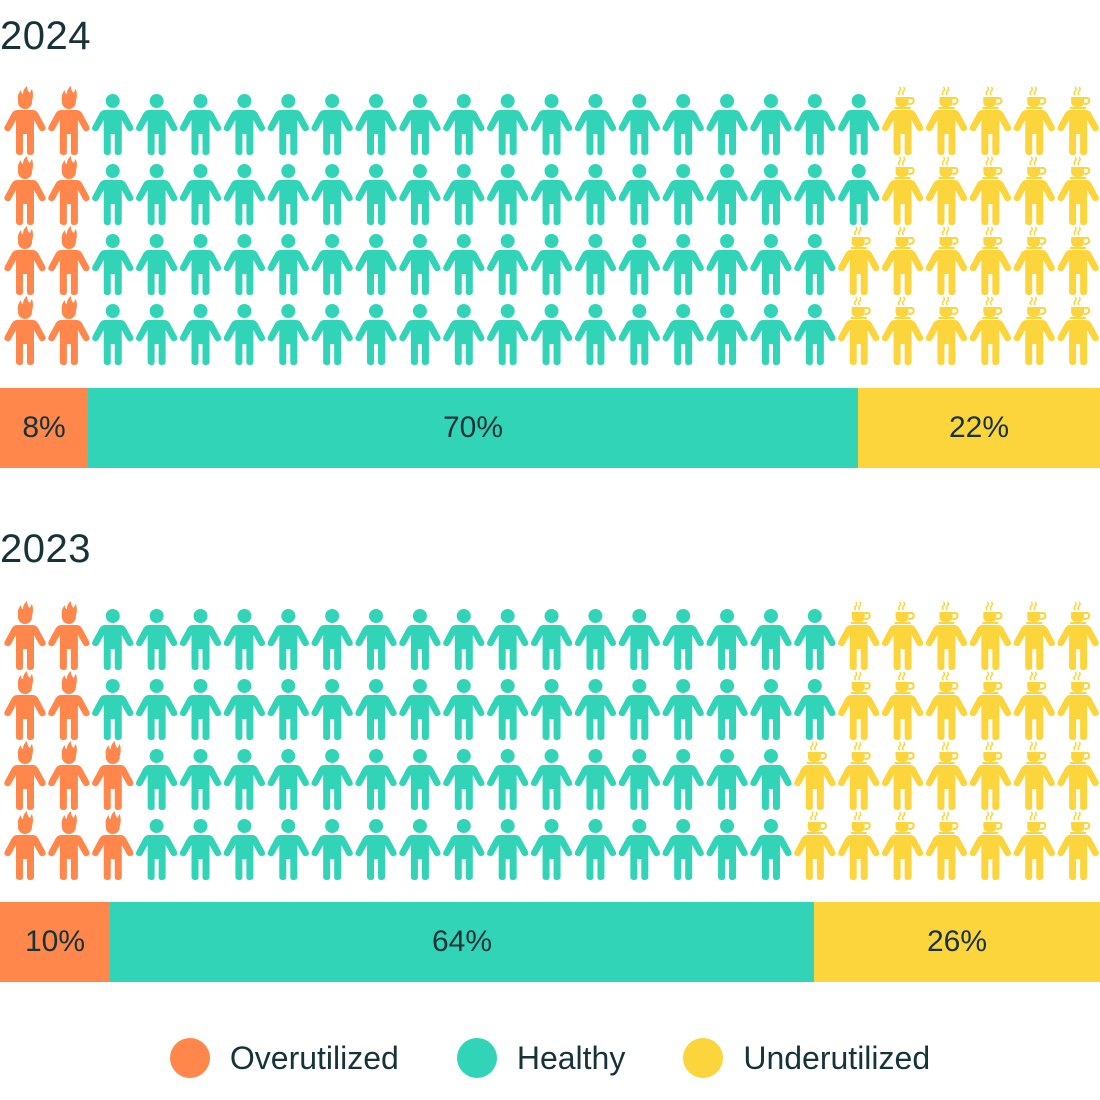 Image resolution: width=1100 pixels, height=1100 pixels. Describe the element at coordinates (284, 1058) in the screenshot. I see `legend-item-overutilized: Overutilized` at that location.